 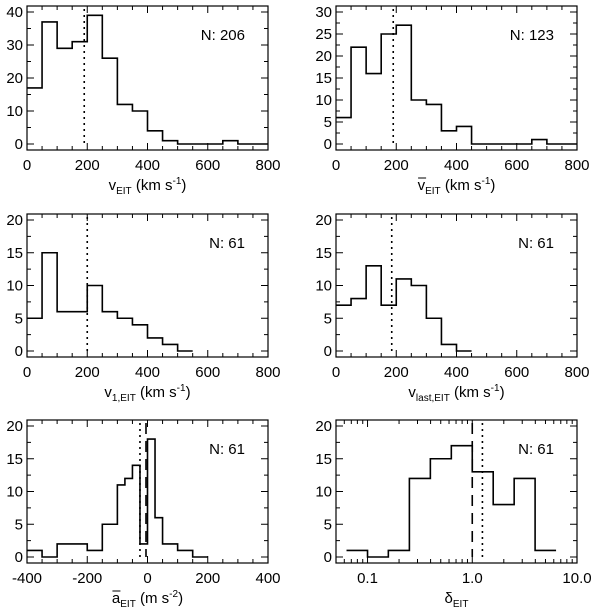 I want to click on x-axis-unit-exponent: -2, so click(x=173, y=594).